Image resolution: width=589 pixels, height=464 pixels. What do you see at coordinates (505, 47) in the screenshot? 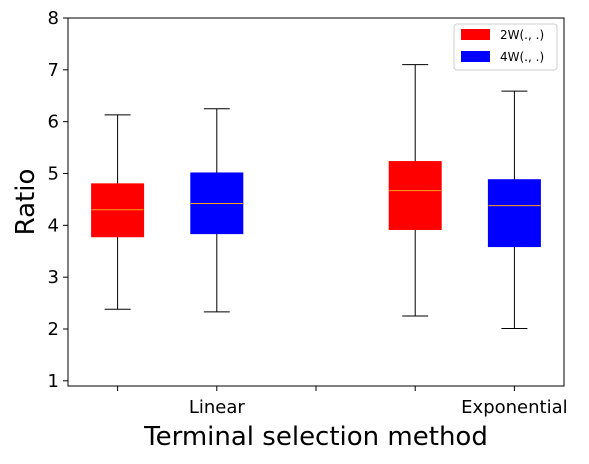
I see `legend: 2W(., .) 4W(., .)` at bounding box center [505, 47].